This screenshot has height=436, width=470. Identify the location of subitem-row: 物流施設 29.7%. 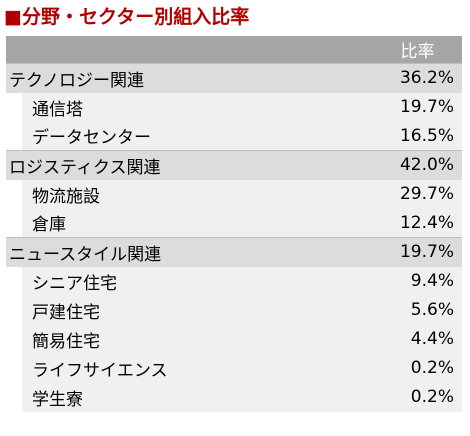
(234, 194).